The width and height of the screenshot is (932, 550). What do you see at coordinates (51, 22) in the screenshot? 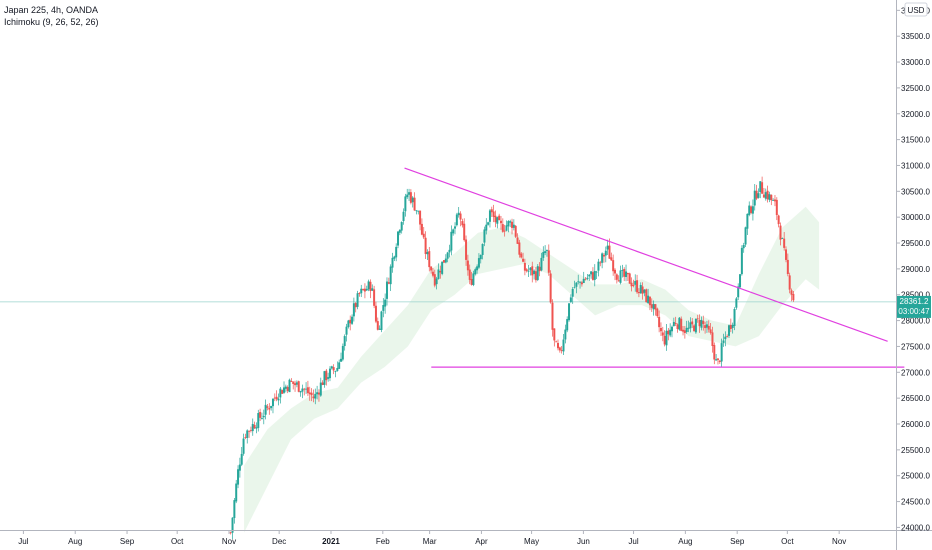
I see `indicator-label: Ichimoku (9, 26, 52, 26)` at bounding box center [51, 22].